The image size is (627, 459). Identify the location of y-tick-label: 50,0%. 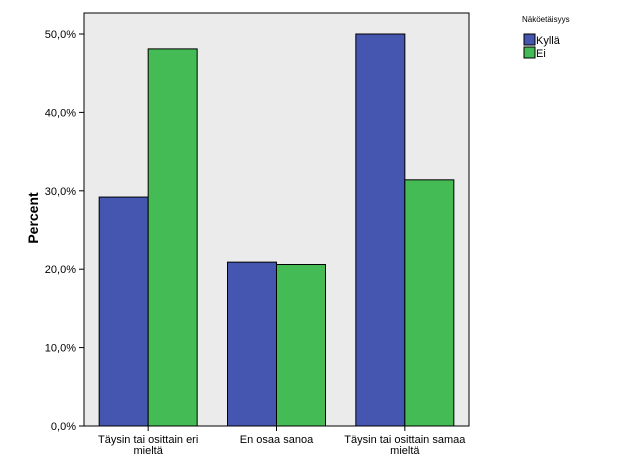
(60, 35).